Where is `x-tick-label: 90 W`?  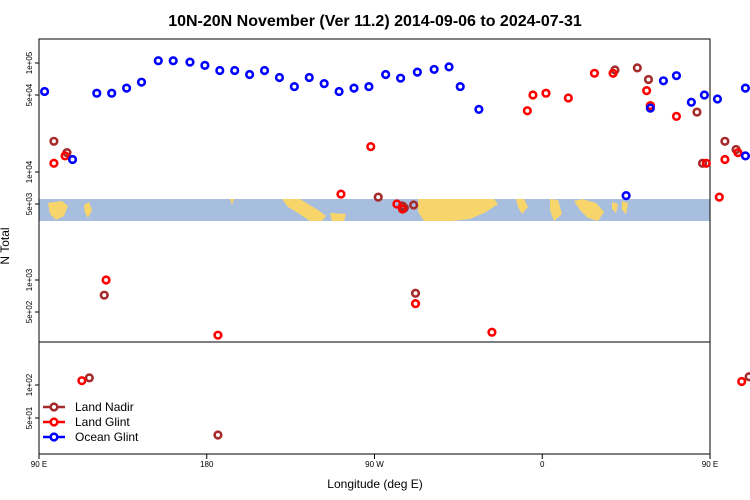
x-tick-label: 90 W is located at coordinates (374, 464).